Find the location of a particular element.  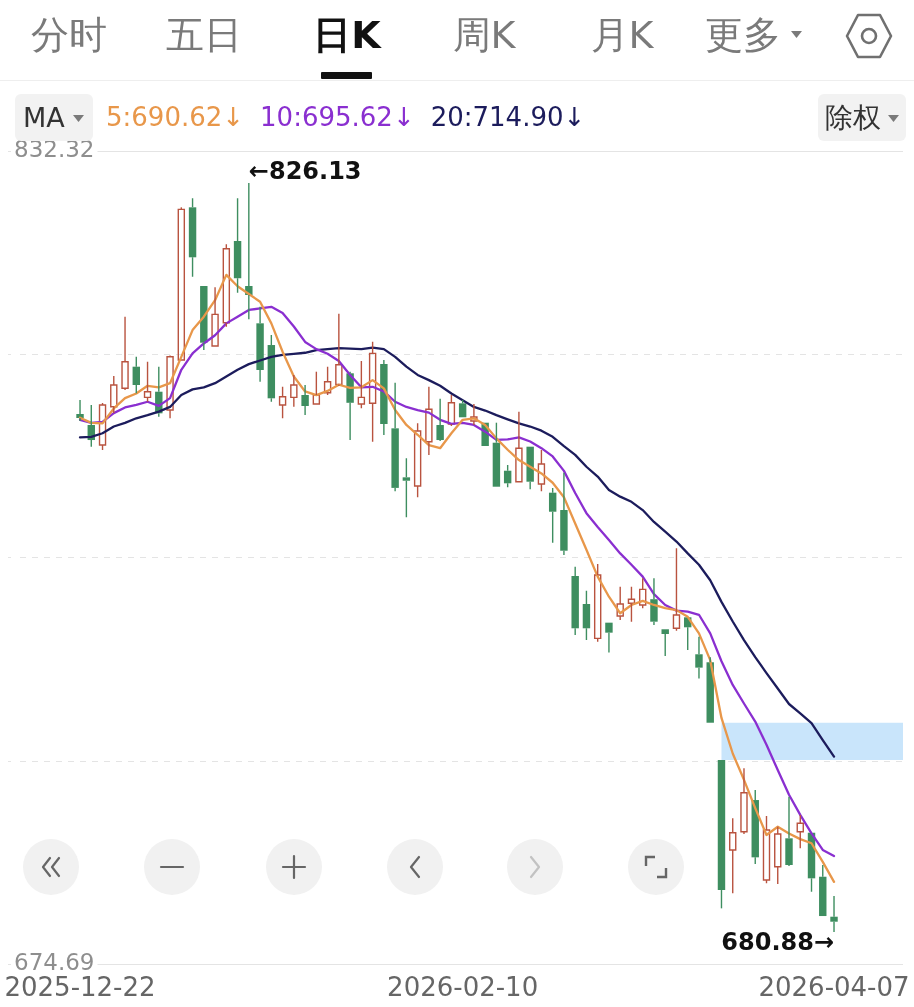

text: 更多 is located at coordinates (743, 35).